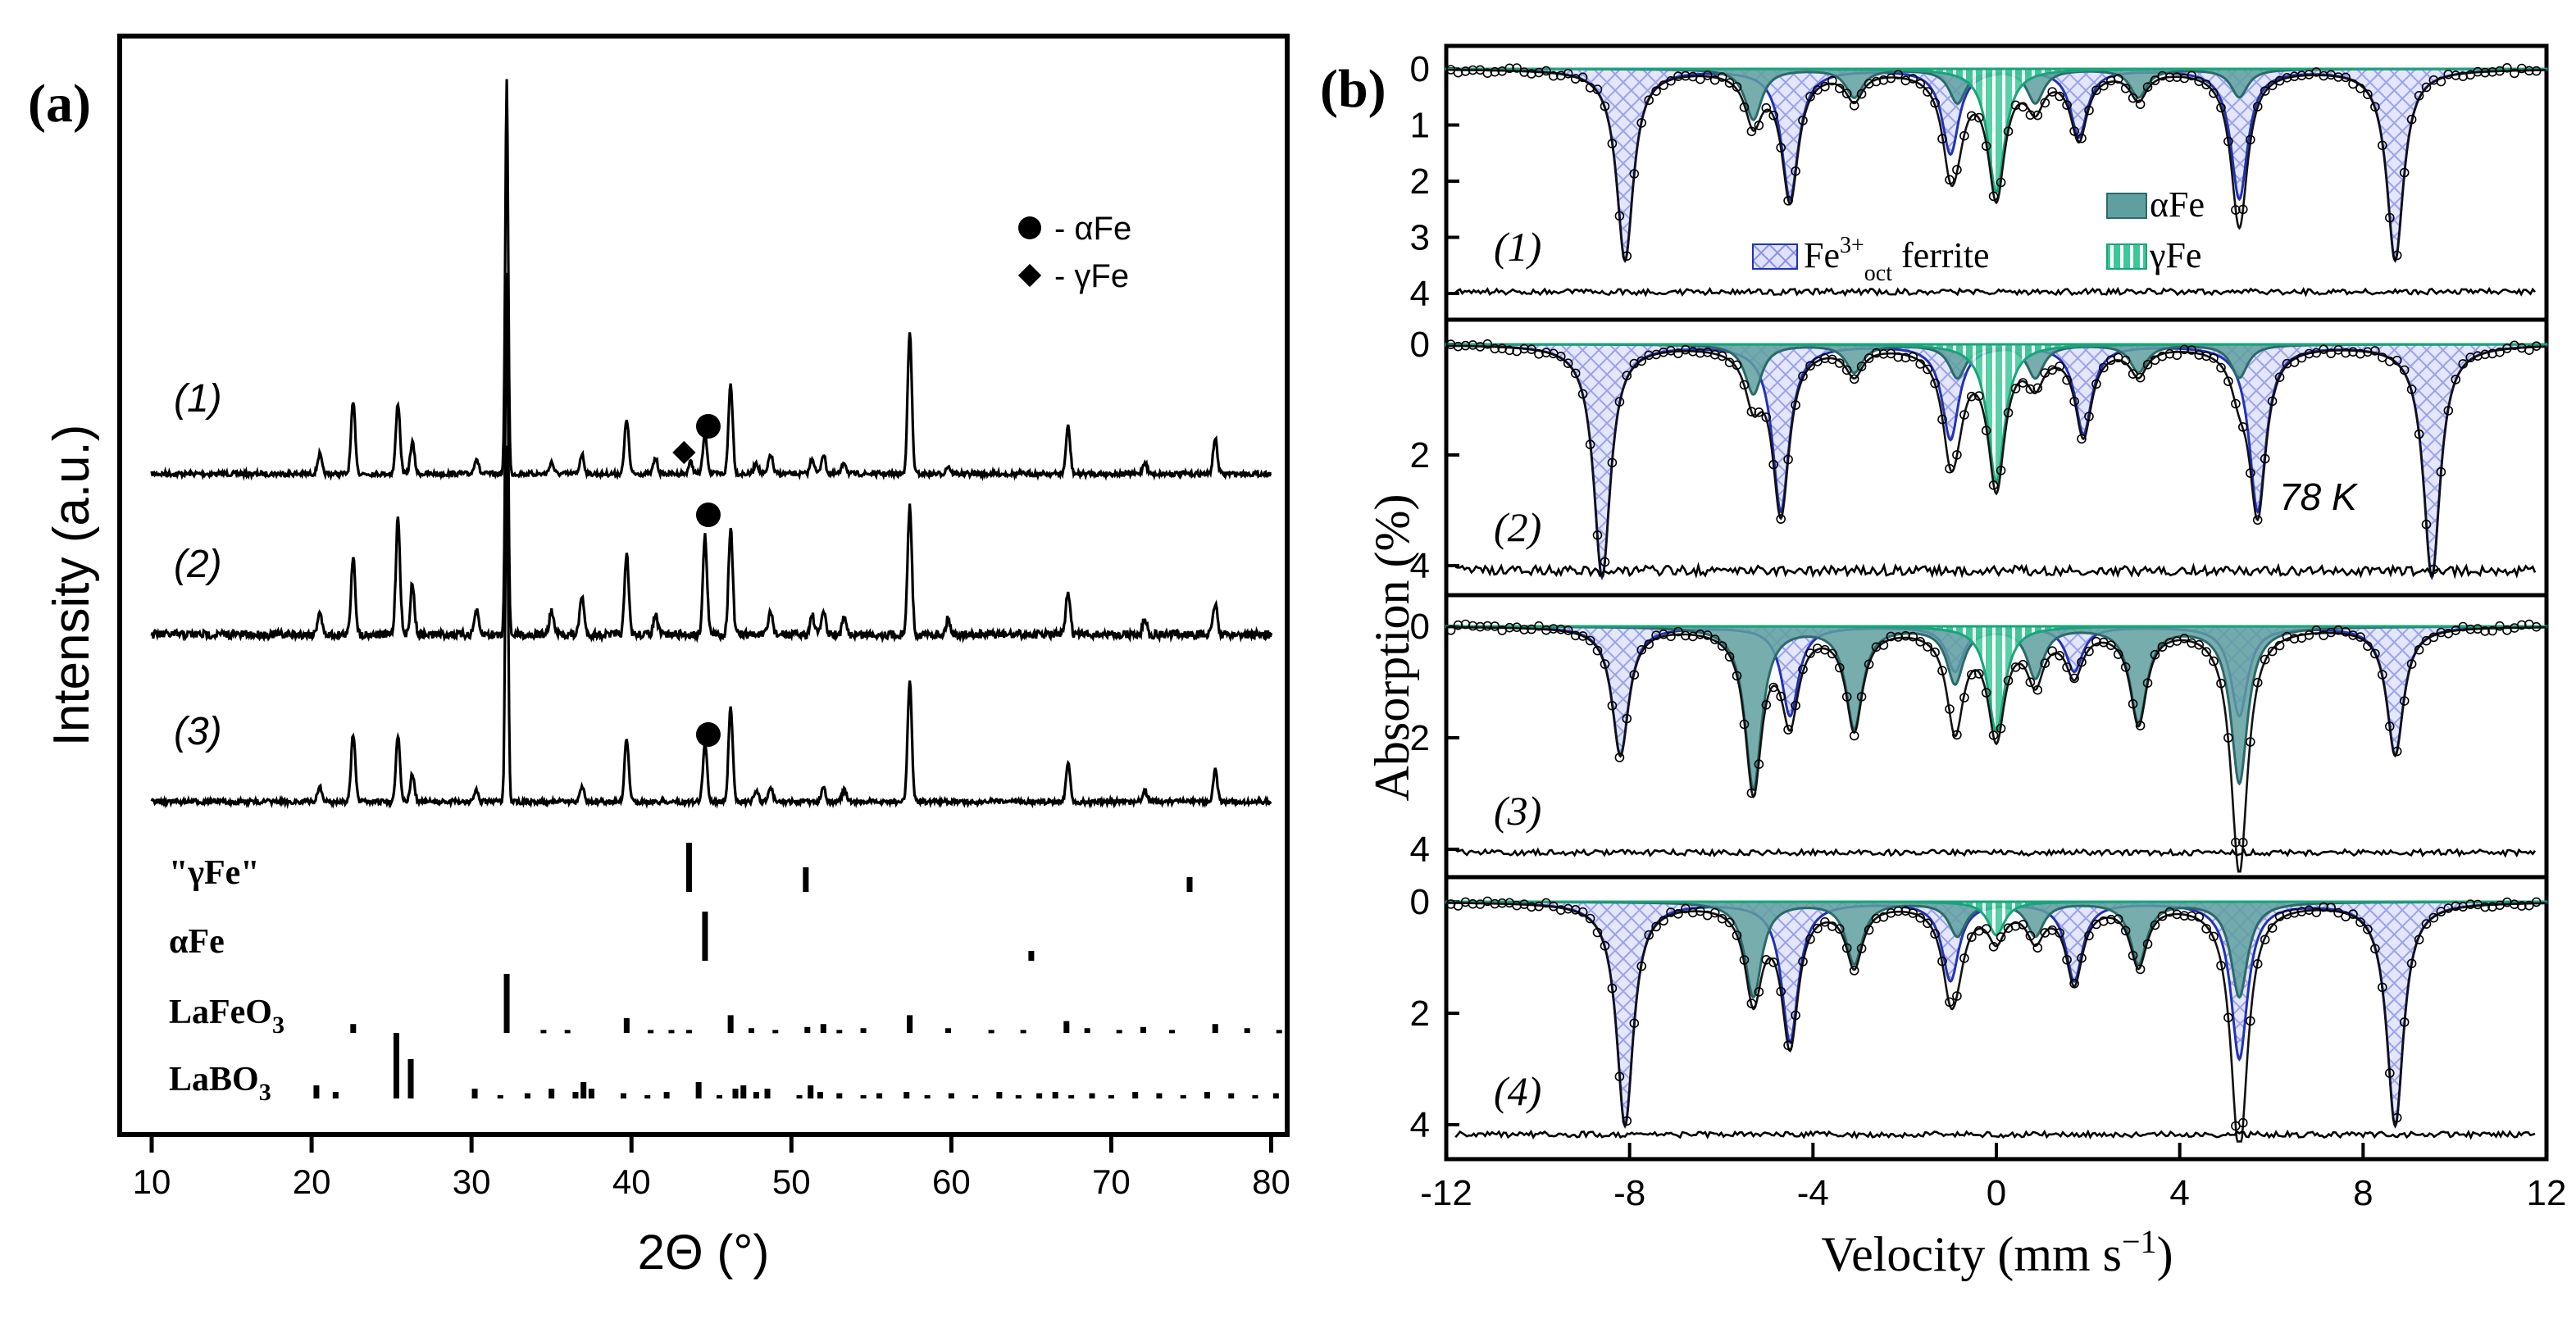 The width and height of the screenshot is (2576, 1319). What do you see at coordinates (1420, 566) in the screenshot?
I see `y-tick-label: 4` at bounding box center [1420, 566].